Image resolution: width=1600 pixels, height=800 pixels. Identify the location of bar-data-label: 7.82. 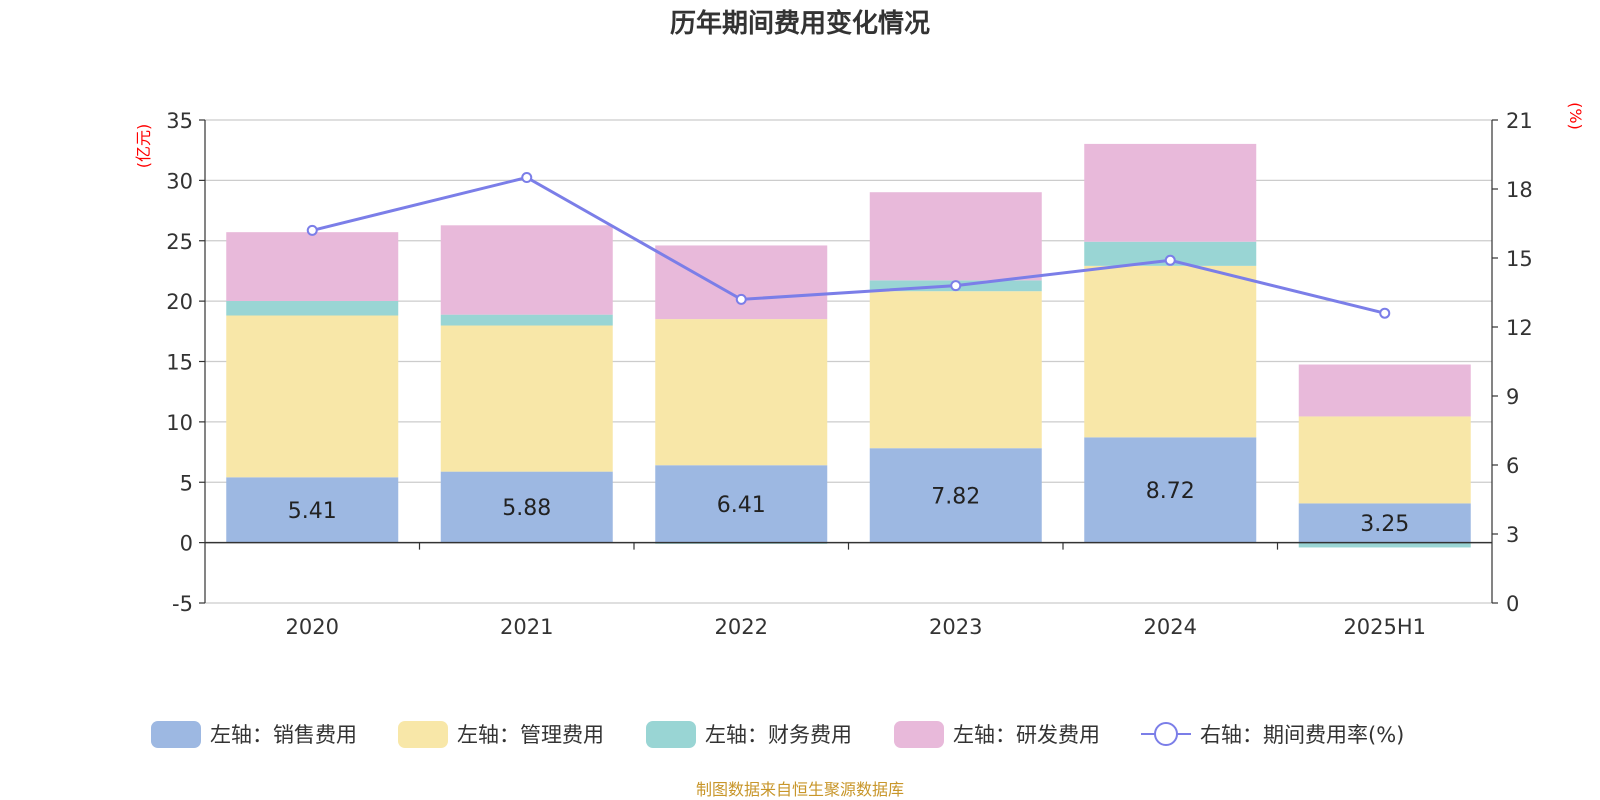
(955, 496).